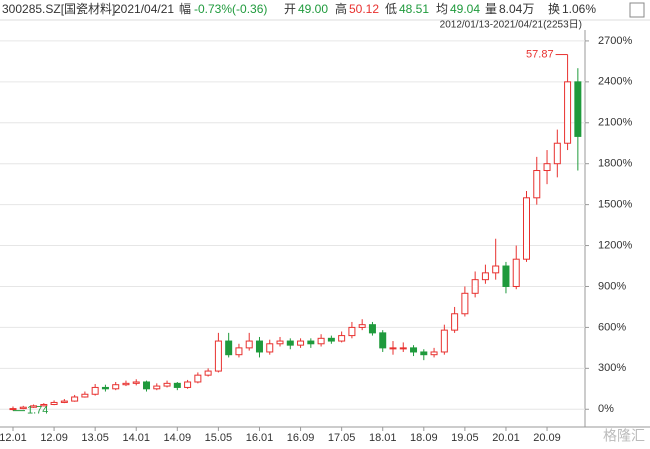 The height and width of the screenshot is (449, 650). What do you see at coordinates (465, 9) in the screenshot?
I see `value: 49.04` at bounding box center [465, 9].